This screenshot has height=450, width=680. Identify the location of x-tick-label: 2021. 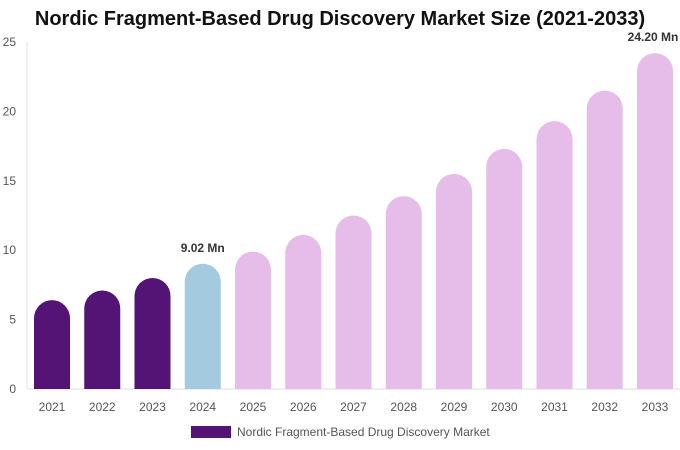
(52, 407).